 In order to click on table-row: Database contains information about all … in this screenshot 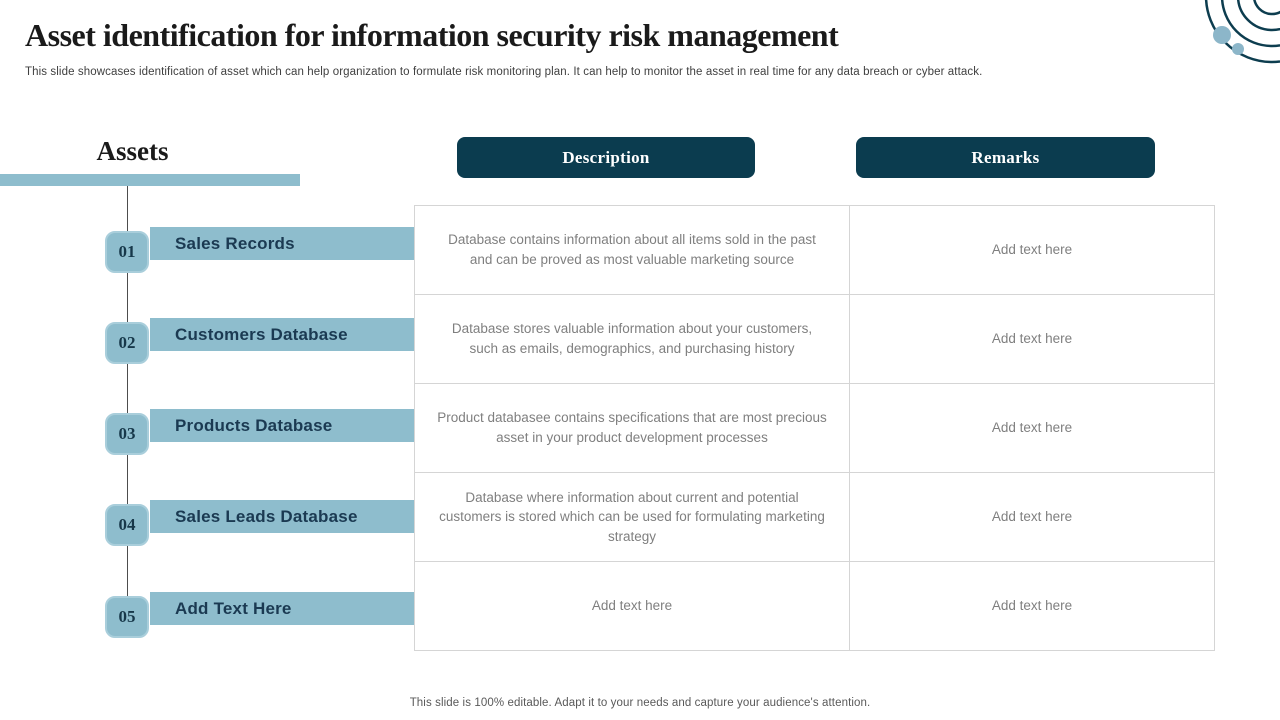, I will do `click(814, 250)`.